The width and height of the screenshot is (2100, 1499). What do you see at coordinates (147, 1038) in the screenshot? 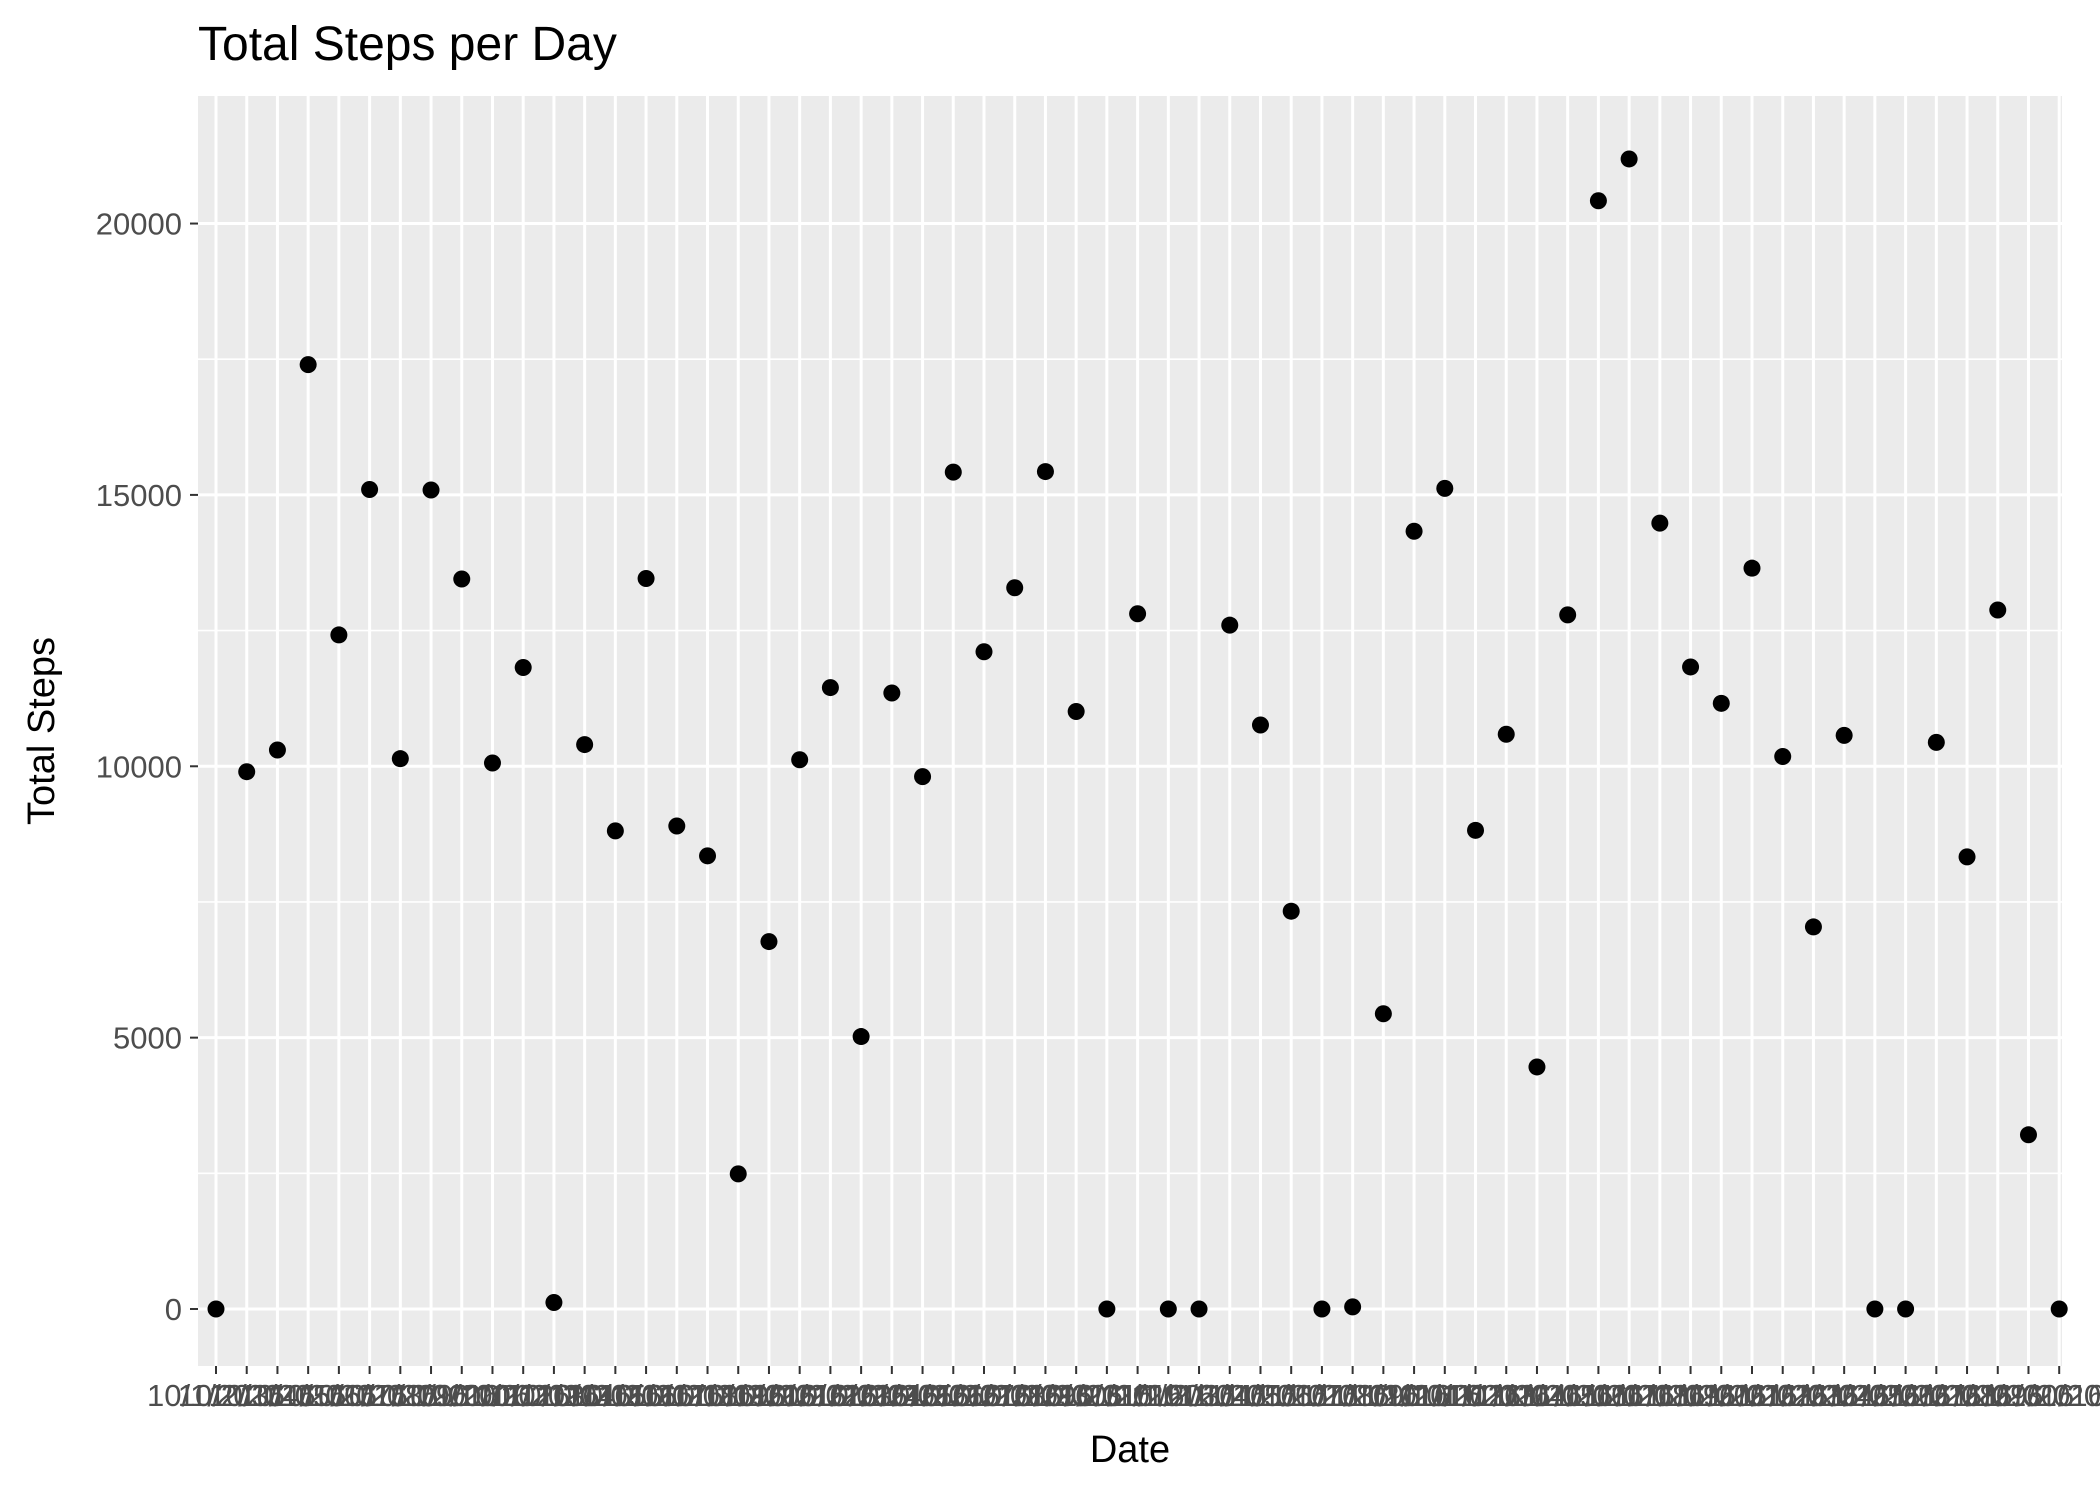
I see `y-tick-label: 5000` at bounding box center [147, 1038].